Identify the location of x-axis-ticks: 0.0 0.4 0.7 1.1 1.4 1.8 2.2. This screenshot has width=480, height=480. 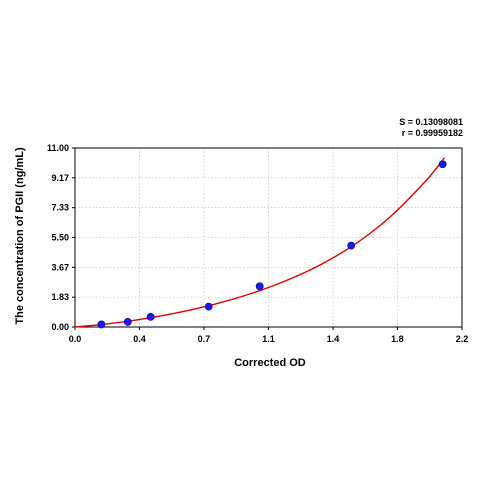
(269, 335).